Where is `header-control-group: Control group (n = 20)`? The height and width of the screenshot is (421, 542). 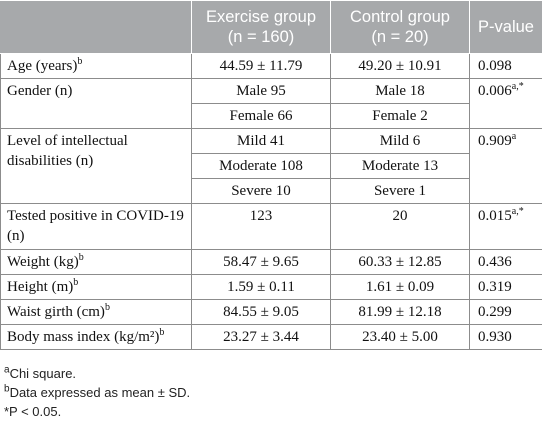 header-control-group: Control group (n = 20) is located at coordinates (400, 27).